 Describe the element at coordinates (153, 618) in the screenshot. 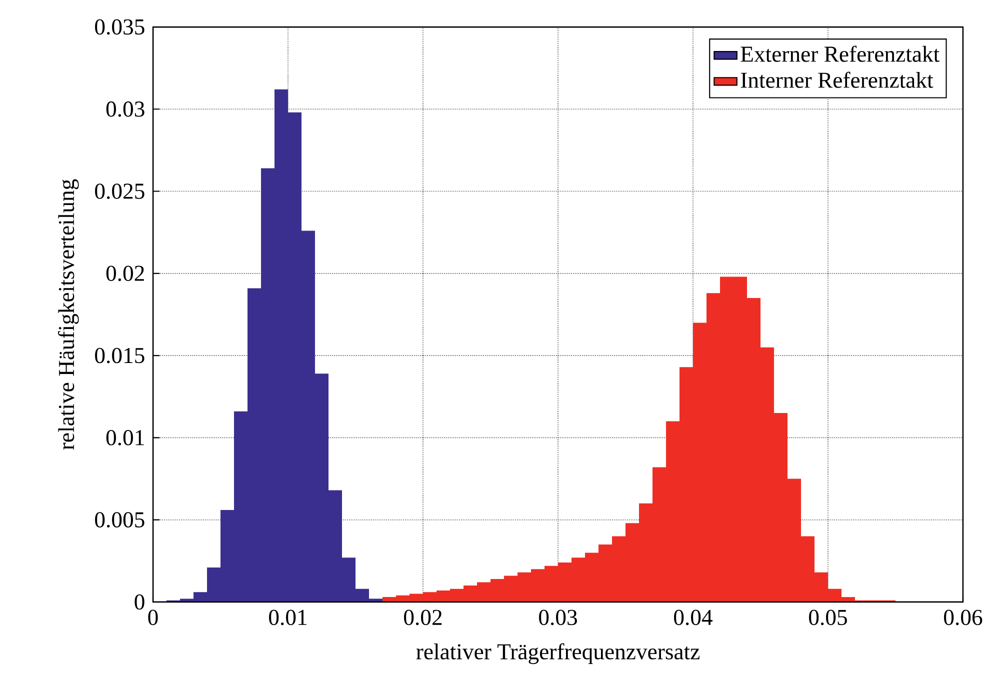

I see `x-tick-label: 0` at that location.